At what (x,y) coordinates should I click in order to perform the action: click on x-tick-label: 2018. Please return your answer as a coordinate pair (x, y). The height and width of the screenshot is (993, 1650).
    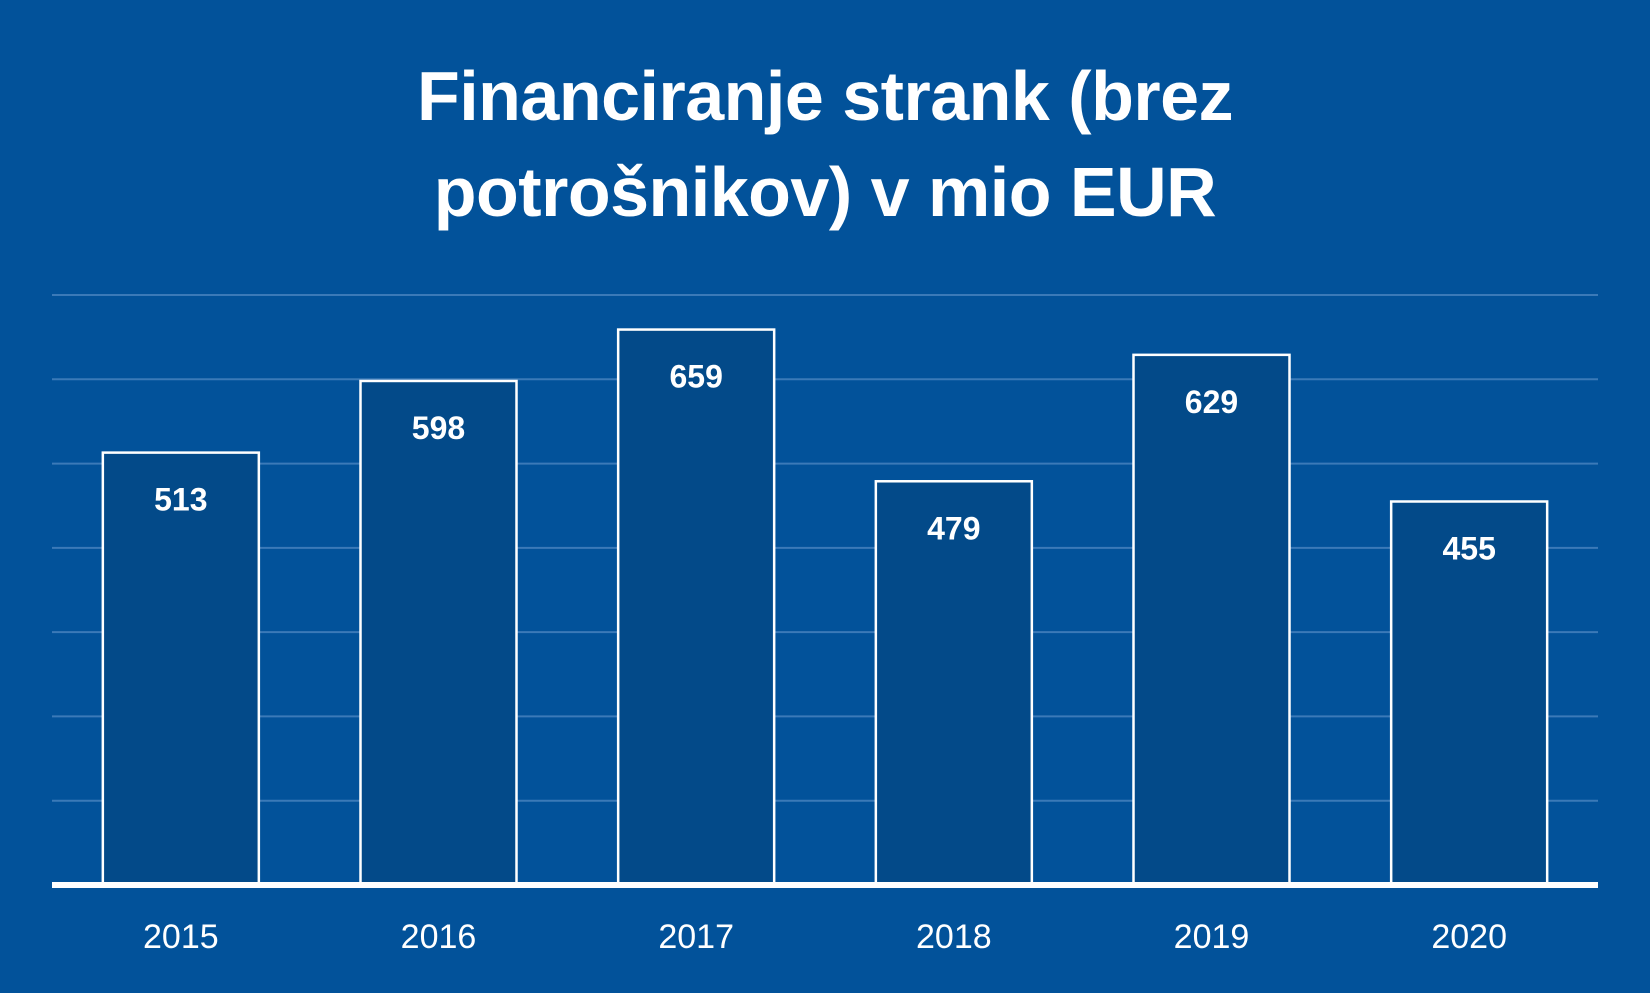
    Looking at the image, I should click on (954, 937).